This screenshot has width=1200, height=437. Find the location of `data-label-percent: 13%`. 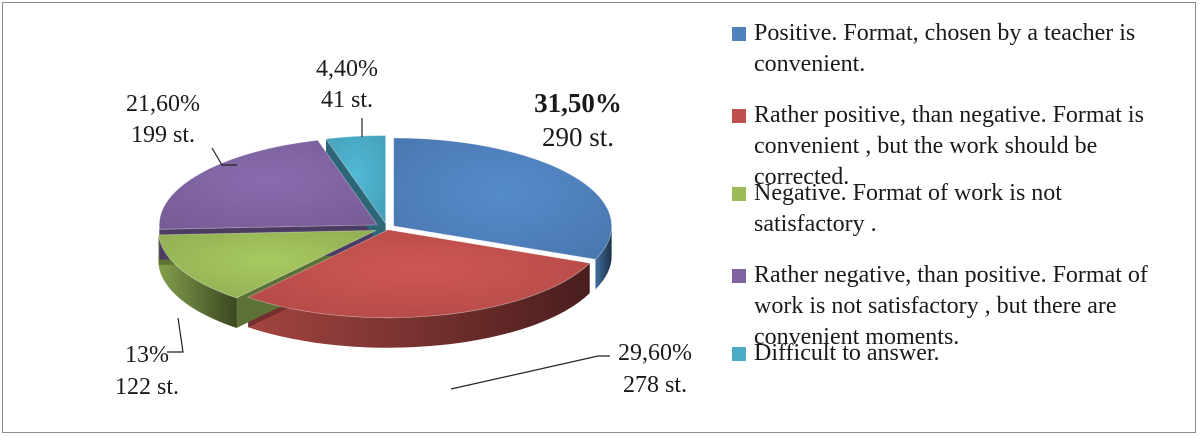

data-label-percent: 13% is located at coordinates (147, 355).